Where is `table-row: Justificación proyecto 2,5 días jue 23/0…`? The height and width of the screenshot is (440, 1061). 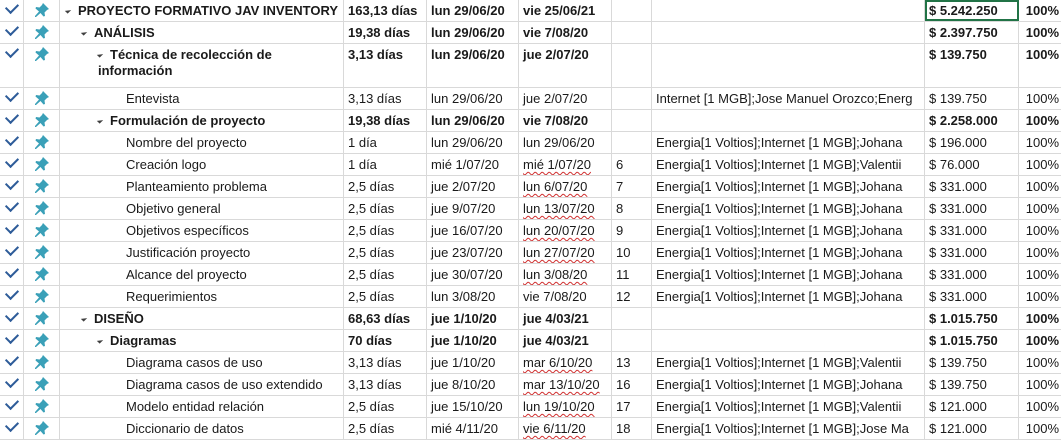 table-row: Justificación proyecto 2,5 días jue 23/0… is located at coordinates (530, 253).